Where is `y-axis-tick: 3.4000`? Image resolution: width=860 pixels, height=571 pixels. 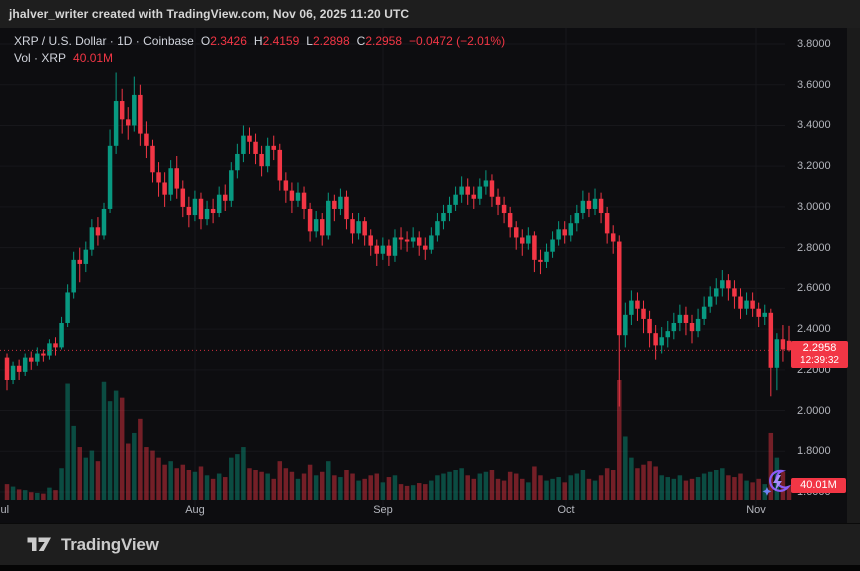
y-axis-tick: 3.4000 is located at coordinates (814, 125).